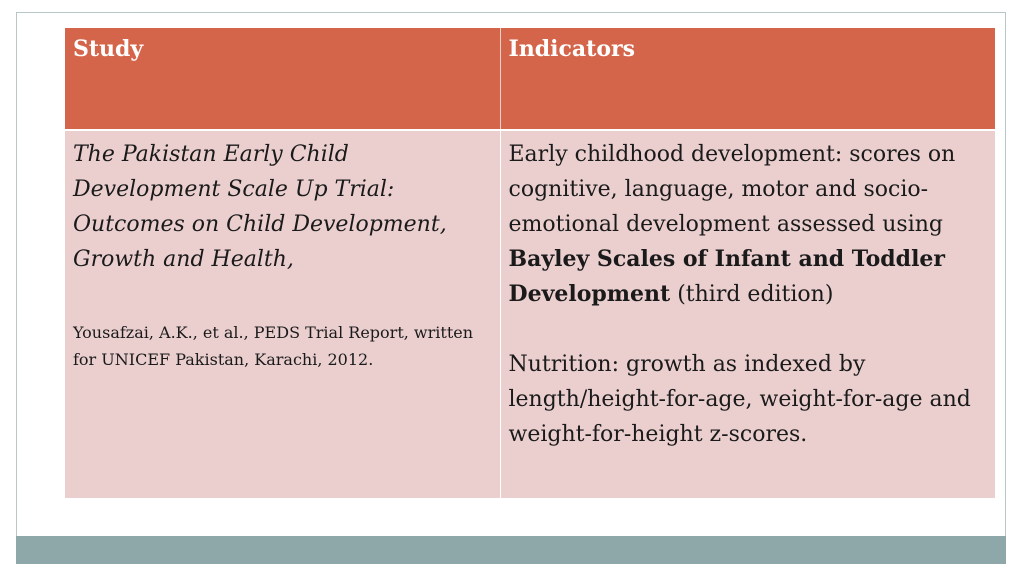 This screenshot has height=575, width=1024. What do you see at coordinates (804, 434) in the screenshot?
I see `nutrition-tail: .` at bounding box center [804, 434].